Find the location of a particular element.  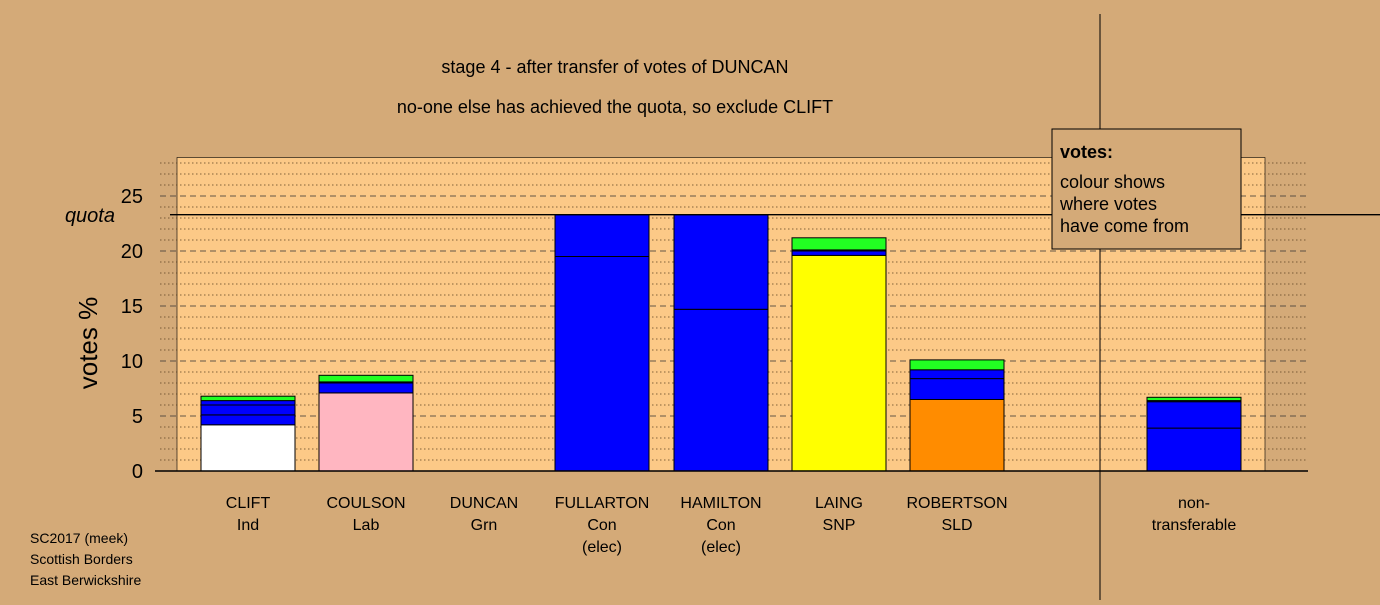

legend-line: colour shows is located at coordinates (1112, 182).